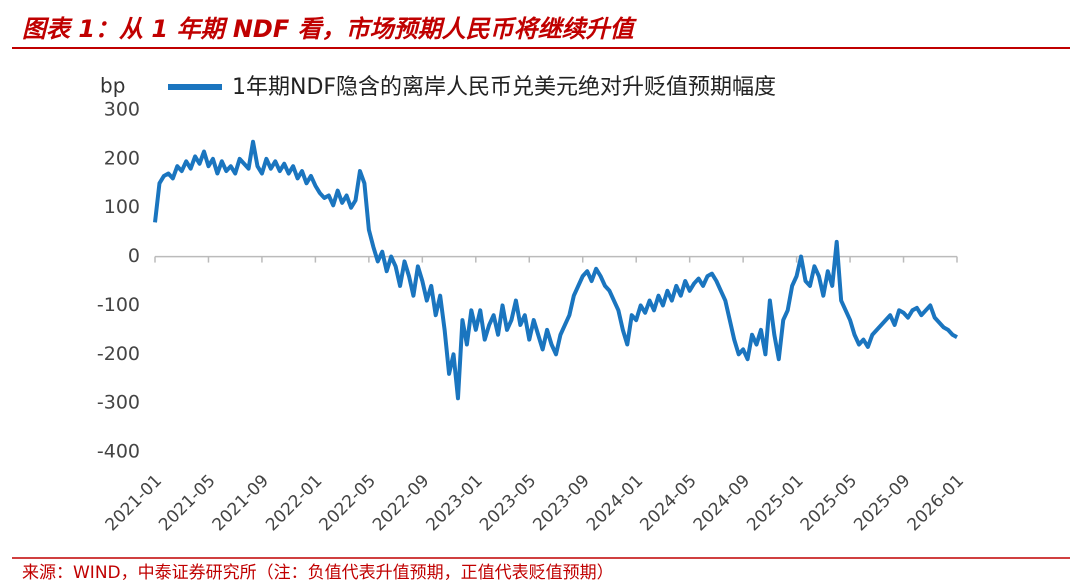  What do you see at coordinates (122, 158) in the screenshot?
I see `y-tick-label: 200` at bounding box center [122, 158].